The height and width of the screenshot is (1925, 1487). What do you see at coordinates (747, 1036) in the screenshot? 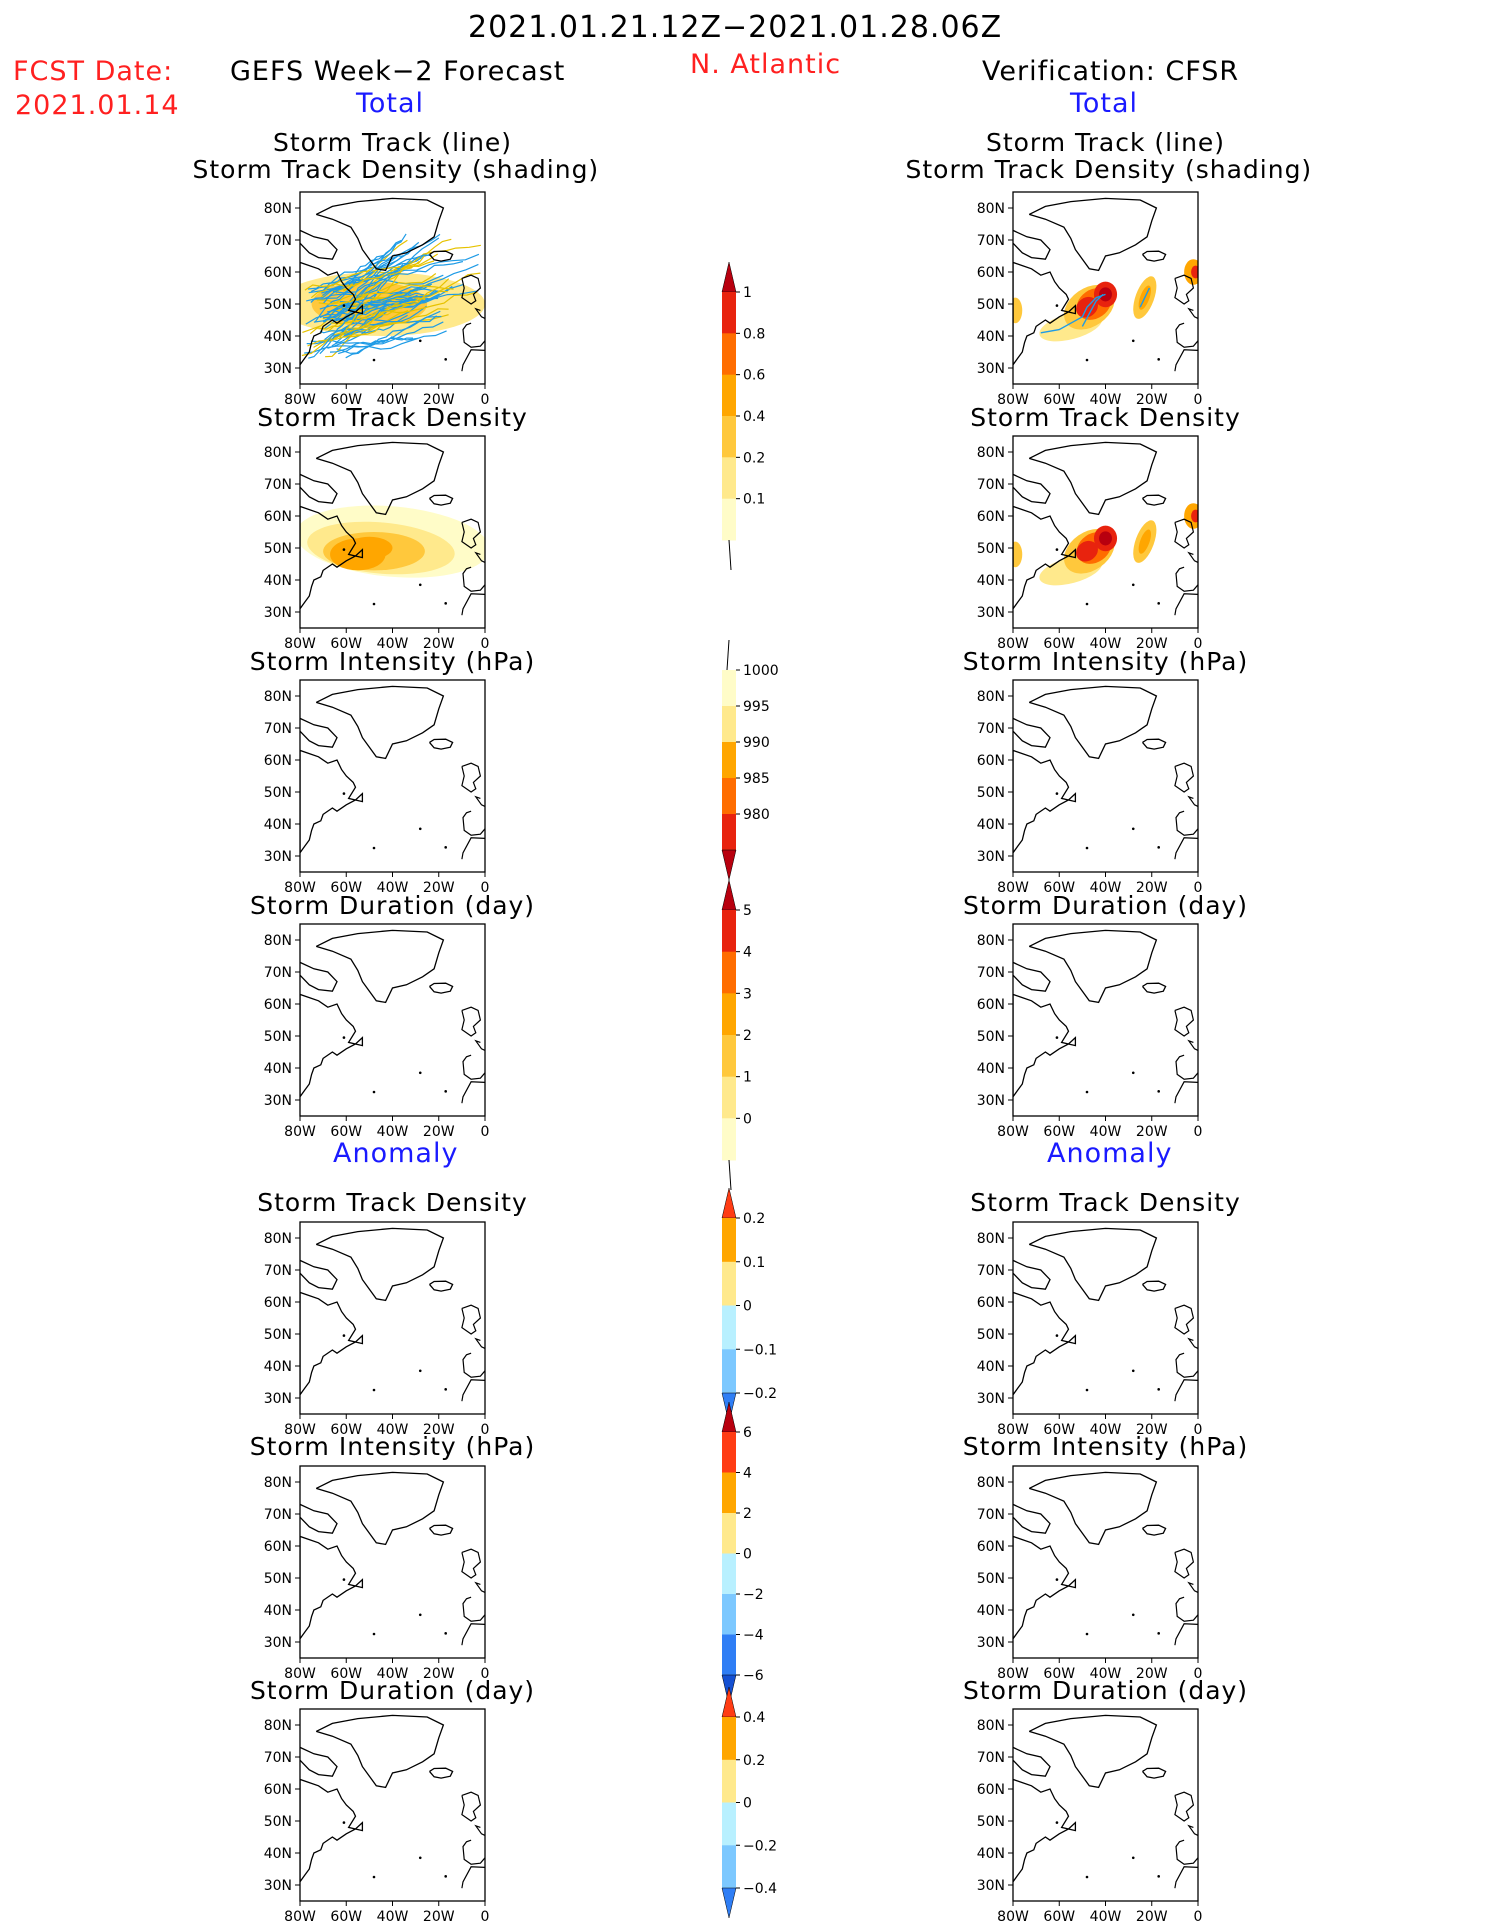
I see `colorbar-label: 2` at bounding box center [747, 1036].